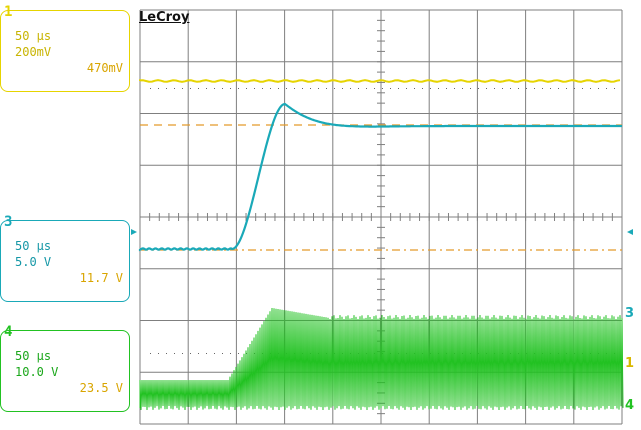  What do you see at coordinates (33, 356) in the screenshot?
I see `channel-4-timebase: 50 µs` at bounding box center [33, 356].